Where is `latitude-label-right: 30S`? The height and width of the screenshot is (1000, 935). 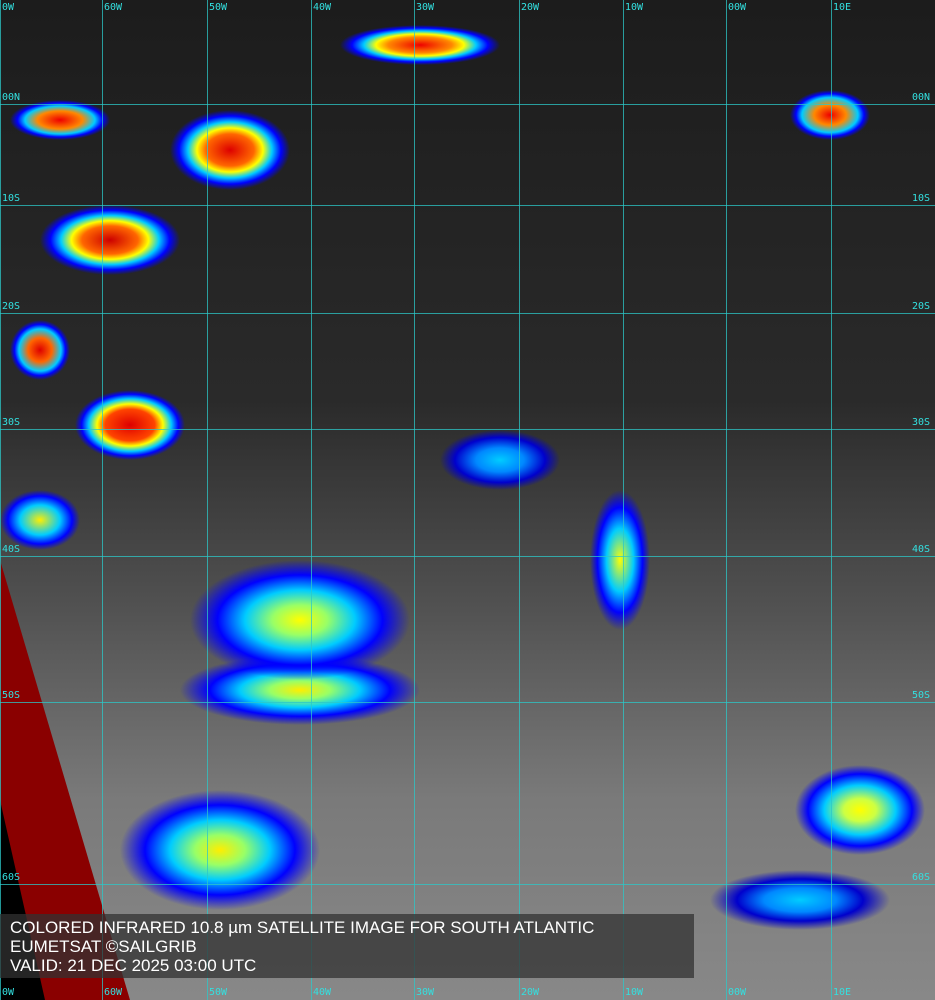 latitude-label-right: 30S is located at coordinates (921, 422).